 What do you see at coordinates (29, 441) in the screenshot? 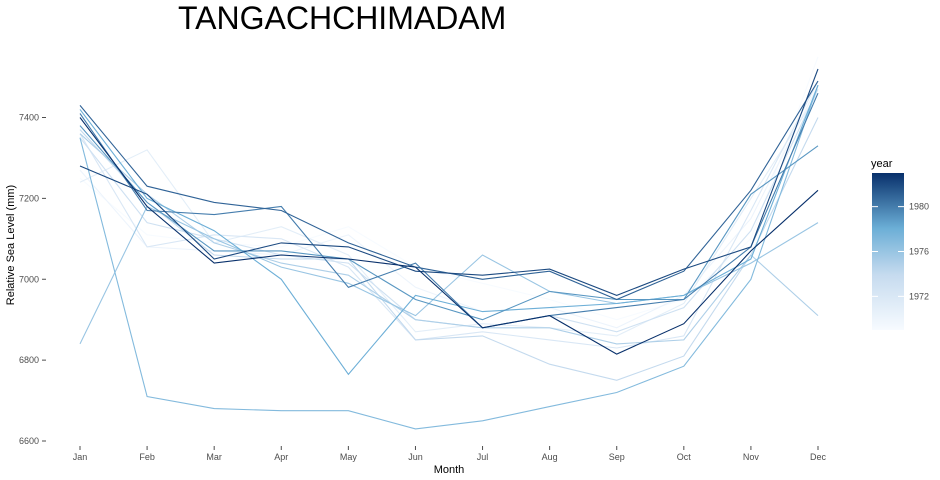
I see `y-tick-label-6600: 6600` at bounding box center [29, 441].